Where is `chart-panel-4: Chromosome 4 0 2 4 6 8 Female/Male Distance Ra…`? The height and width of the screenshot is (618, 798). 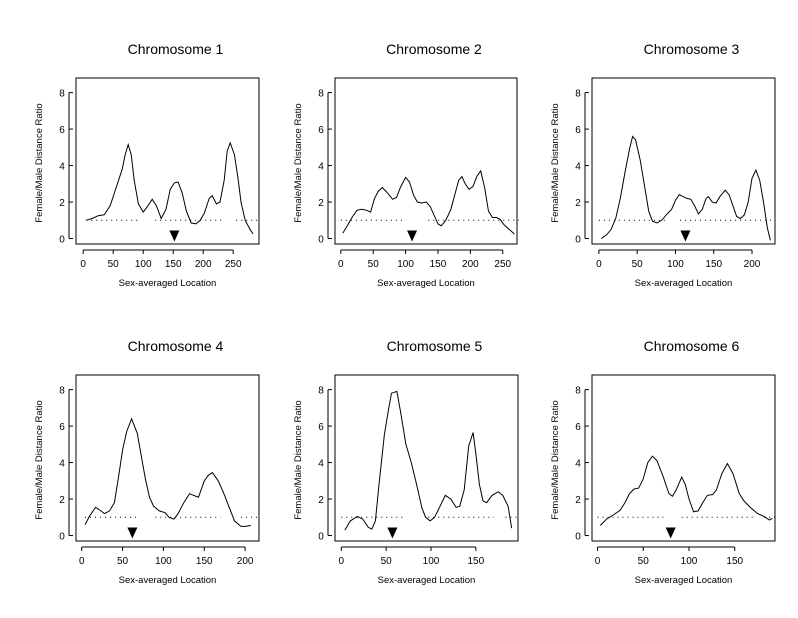
chart-panel-4: Chromosome 4 0 2 4 6 8 Female/Male Distance Ra… is located at coordinates (147, 462).